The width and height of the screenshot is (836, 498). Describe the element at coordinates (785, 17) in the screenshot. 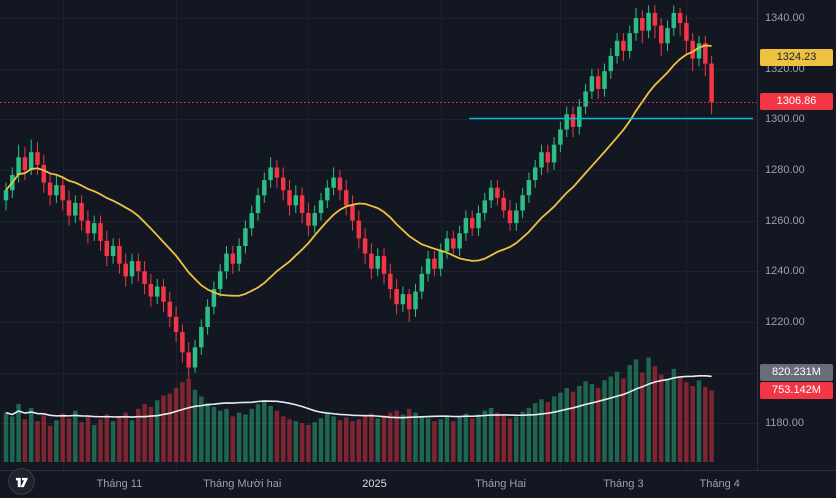

I see `price-axis-label: 1340.00` at that location.